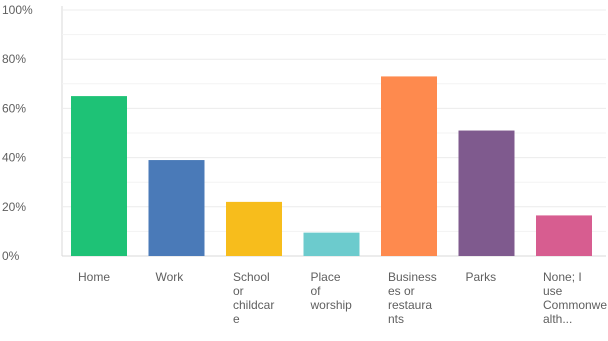 The image size is (608, 341). What do you see at coordinates (14, 108) in the screenshot?
I see `y-tick-label: 60%` at bounding box center [14, 108].